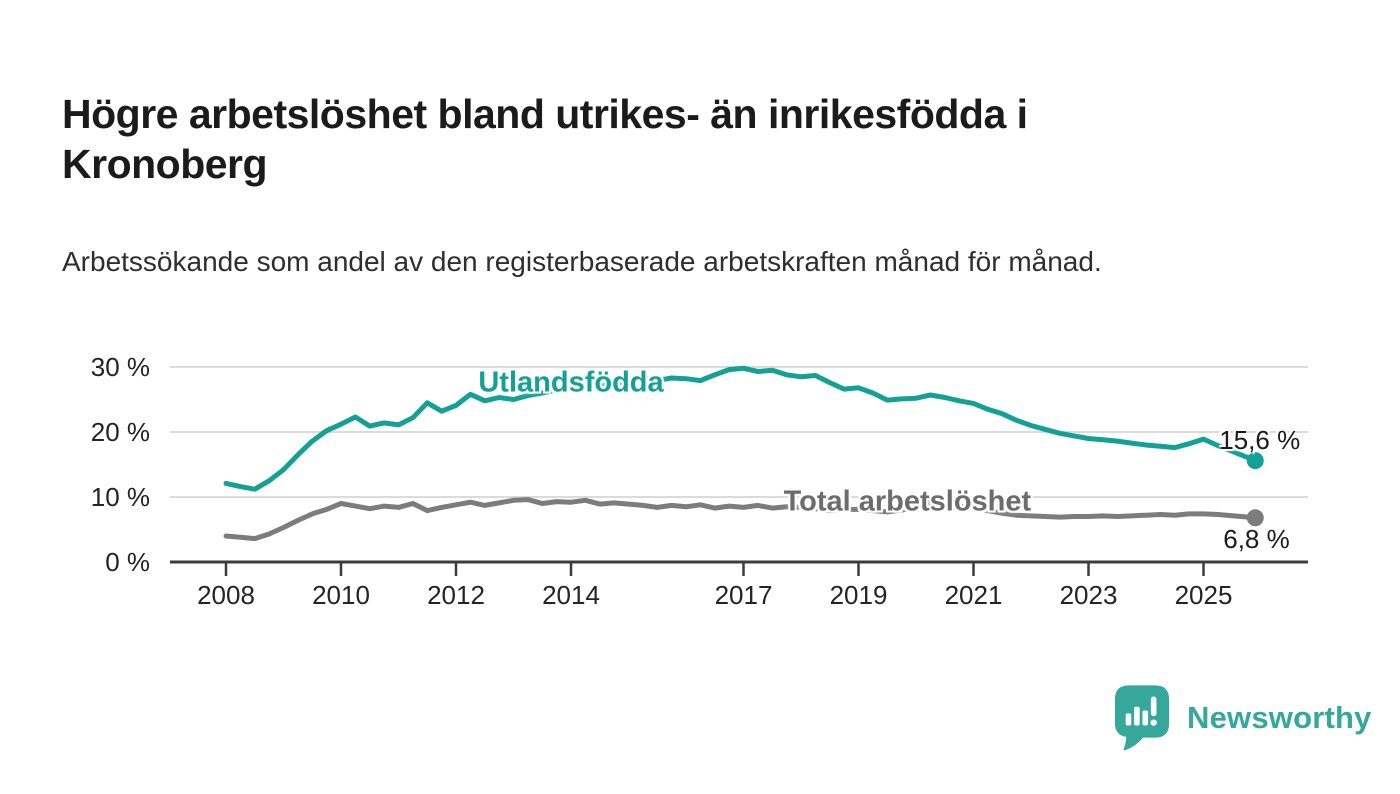  What do you see at coordinates (341, 595) in the screenshot?
I see `x-axis-label-2010: 2010` at bounding box center [341, 595].